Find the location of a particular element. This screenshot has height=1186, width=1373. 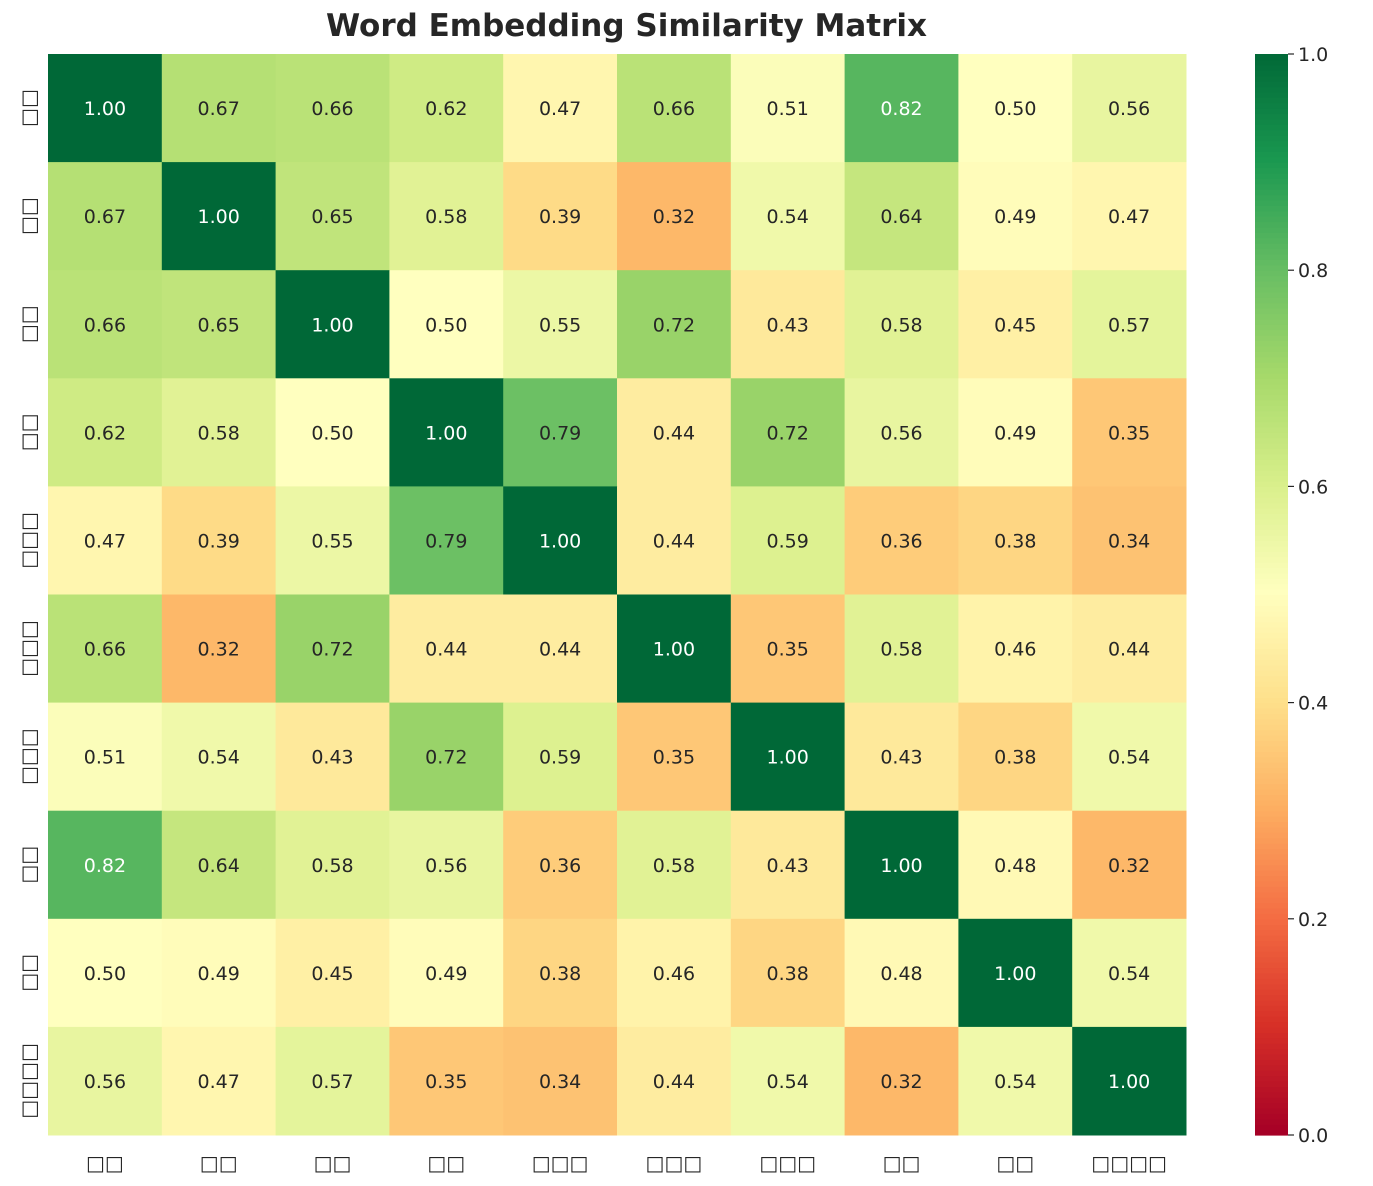

cell-label: 0.56 is located at coordinates (901, 433).